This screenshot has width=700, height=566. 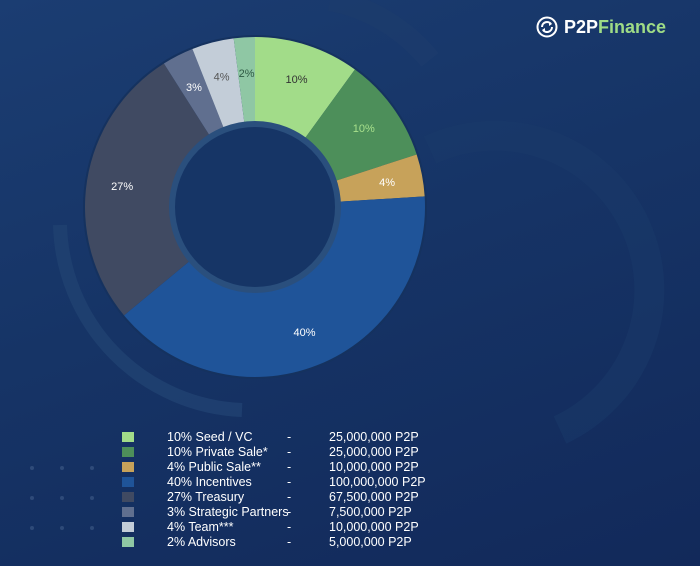 What do you see at coordinates (228, 512) in the screenshot?
I see `legend-label: 3% Strategic Partners` at bounding box center [228, 512].